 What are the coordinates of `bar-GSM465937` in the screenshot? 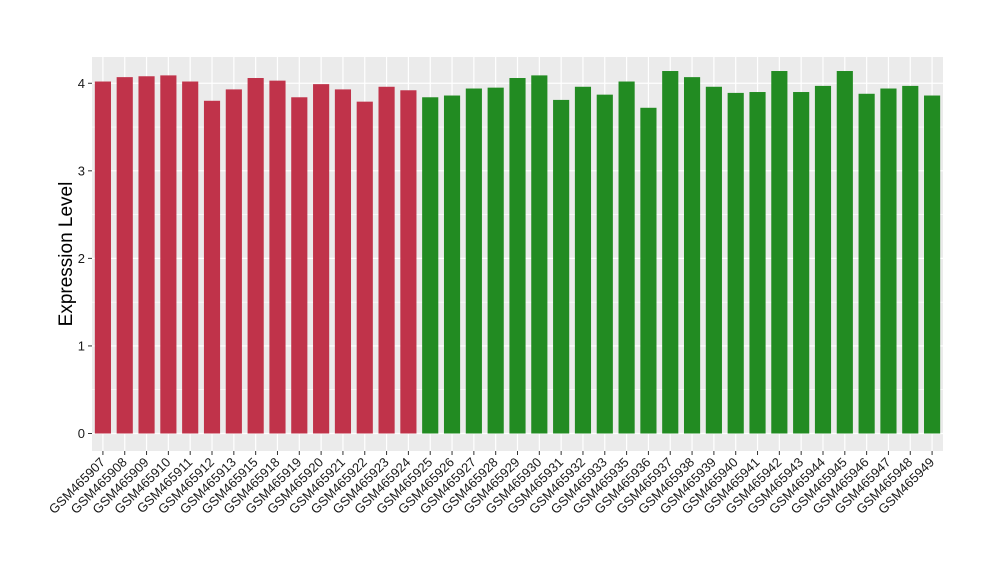 It's located at (670, 252).